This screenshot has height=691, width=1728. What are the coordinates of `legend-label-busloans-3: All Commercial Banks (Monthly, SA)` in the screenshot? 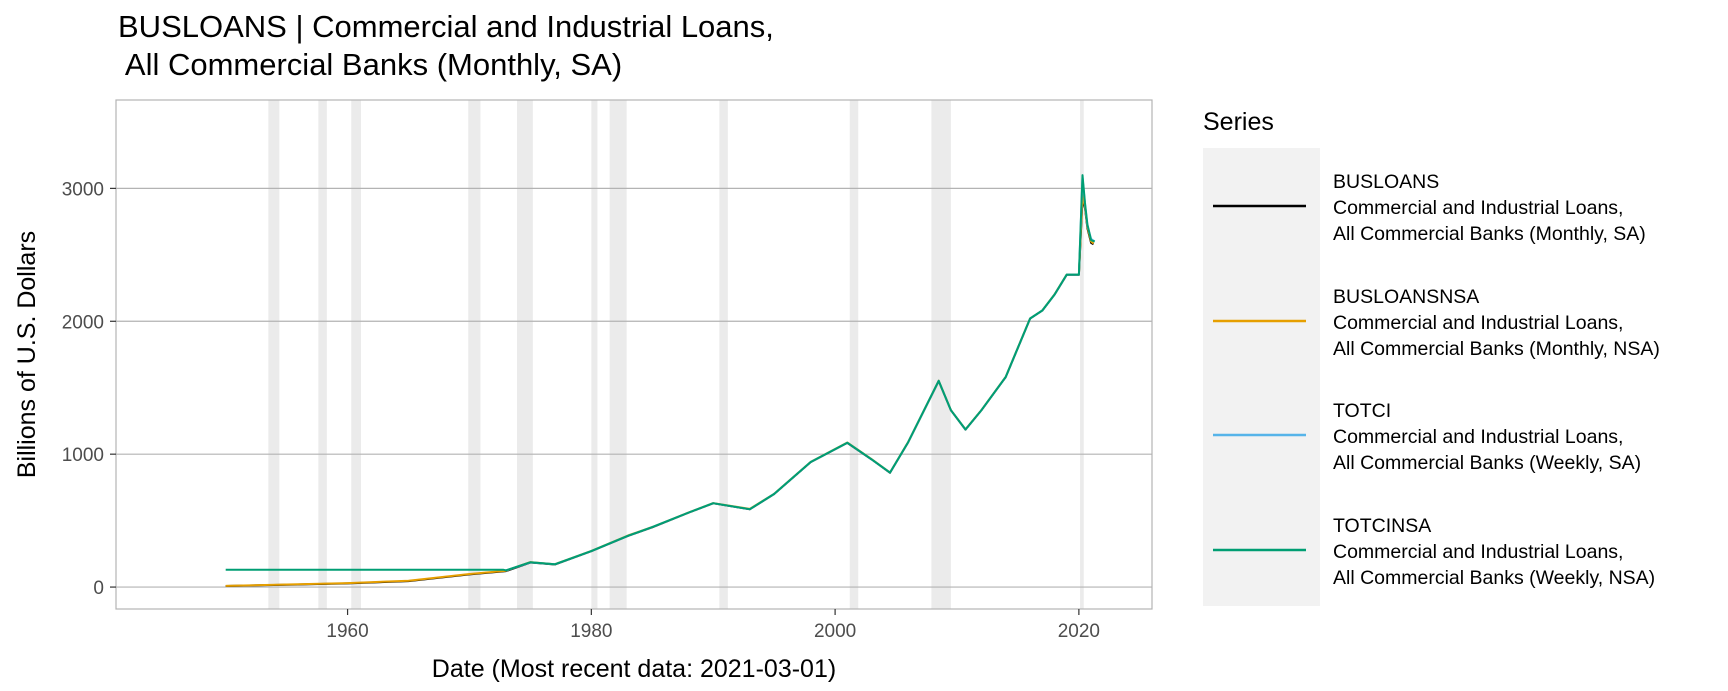 It's located at (1489, 234).